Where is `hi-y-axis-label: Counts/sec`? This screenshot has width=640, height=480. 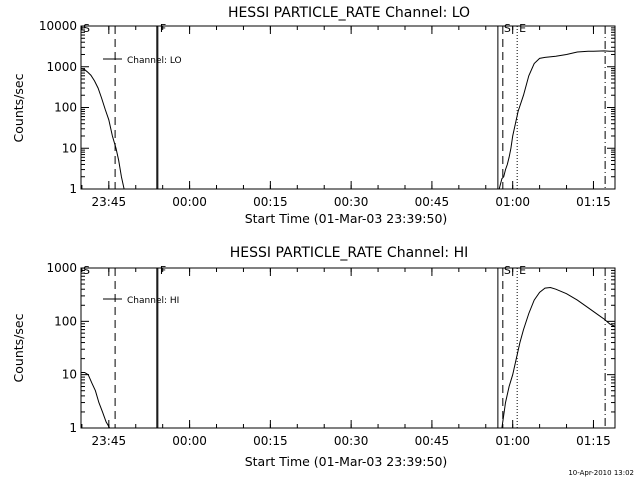
hi-y-axis-label: Counts/sec is located at coordinates (18, 347).